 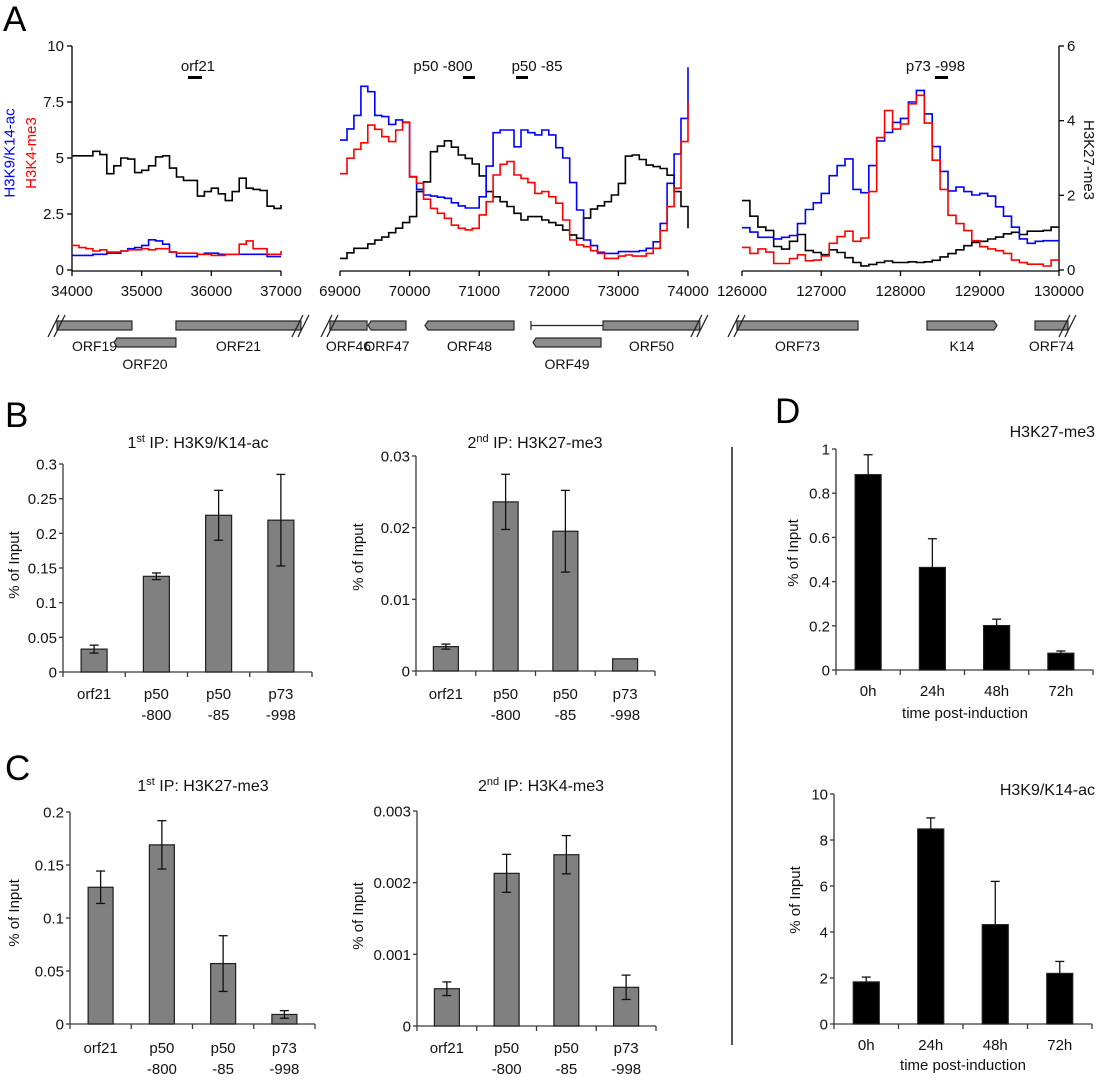 I want to click on gene-orf20, so click(x=145, y=342).